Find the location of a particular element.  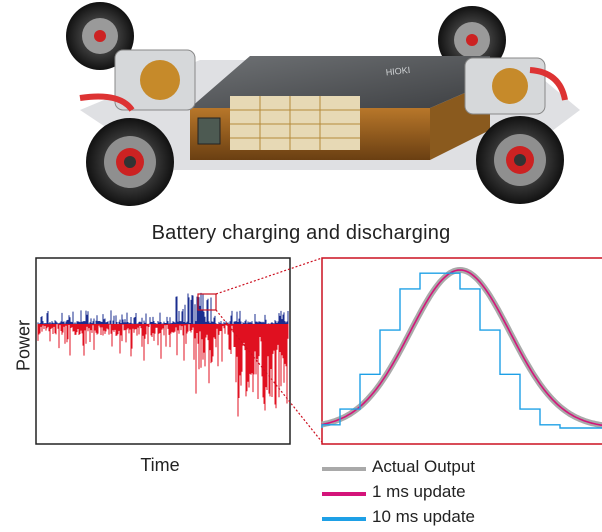

power-trace-positive is located at coordinates (163, 308).